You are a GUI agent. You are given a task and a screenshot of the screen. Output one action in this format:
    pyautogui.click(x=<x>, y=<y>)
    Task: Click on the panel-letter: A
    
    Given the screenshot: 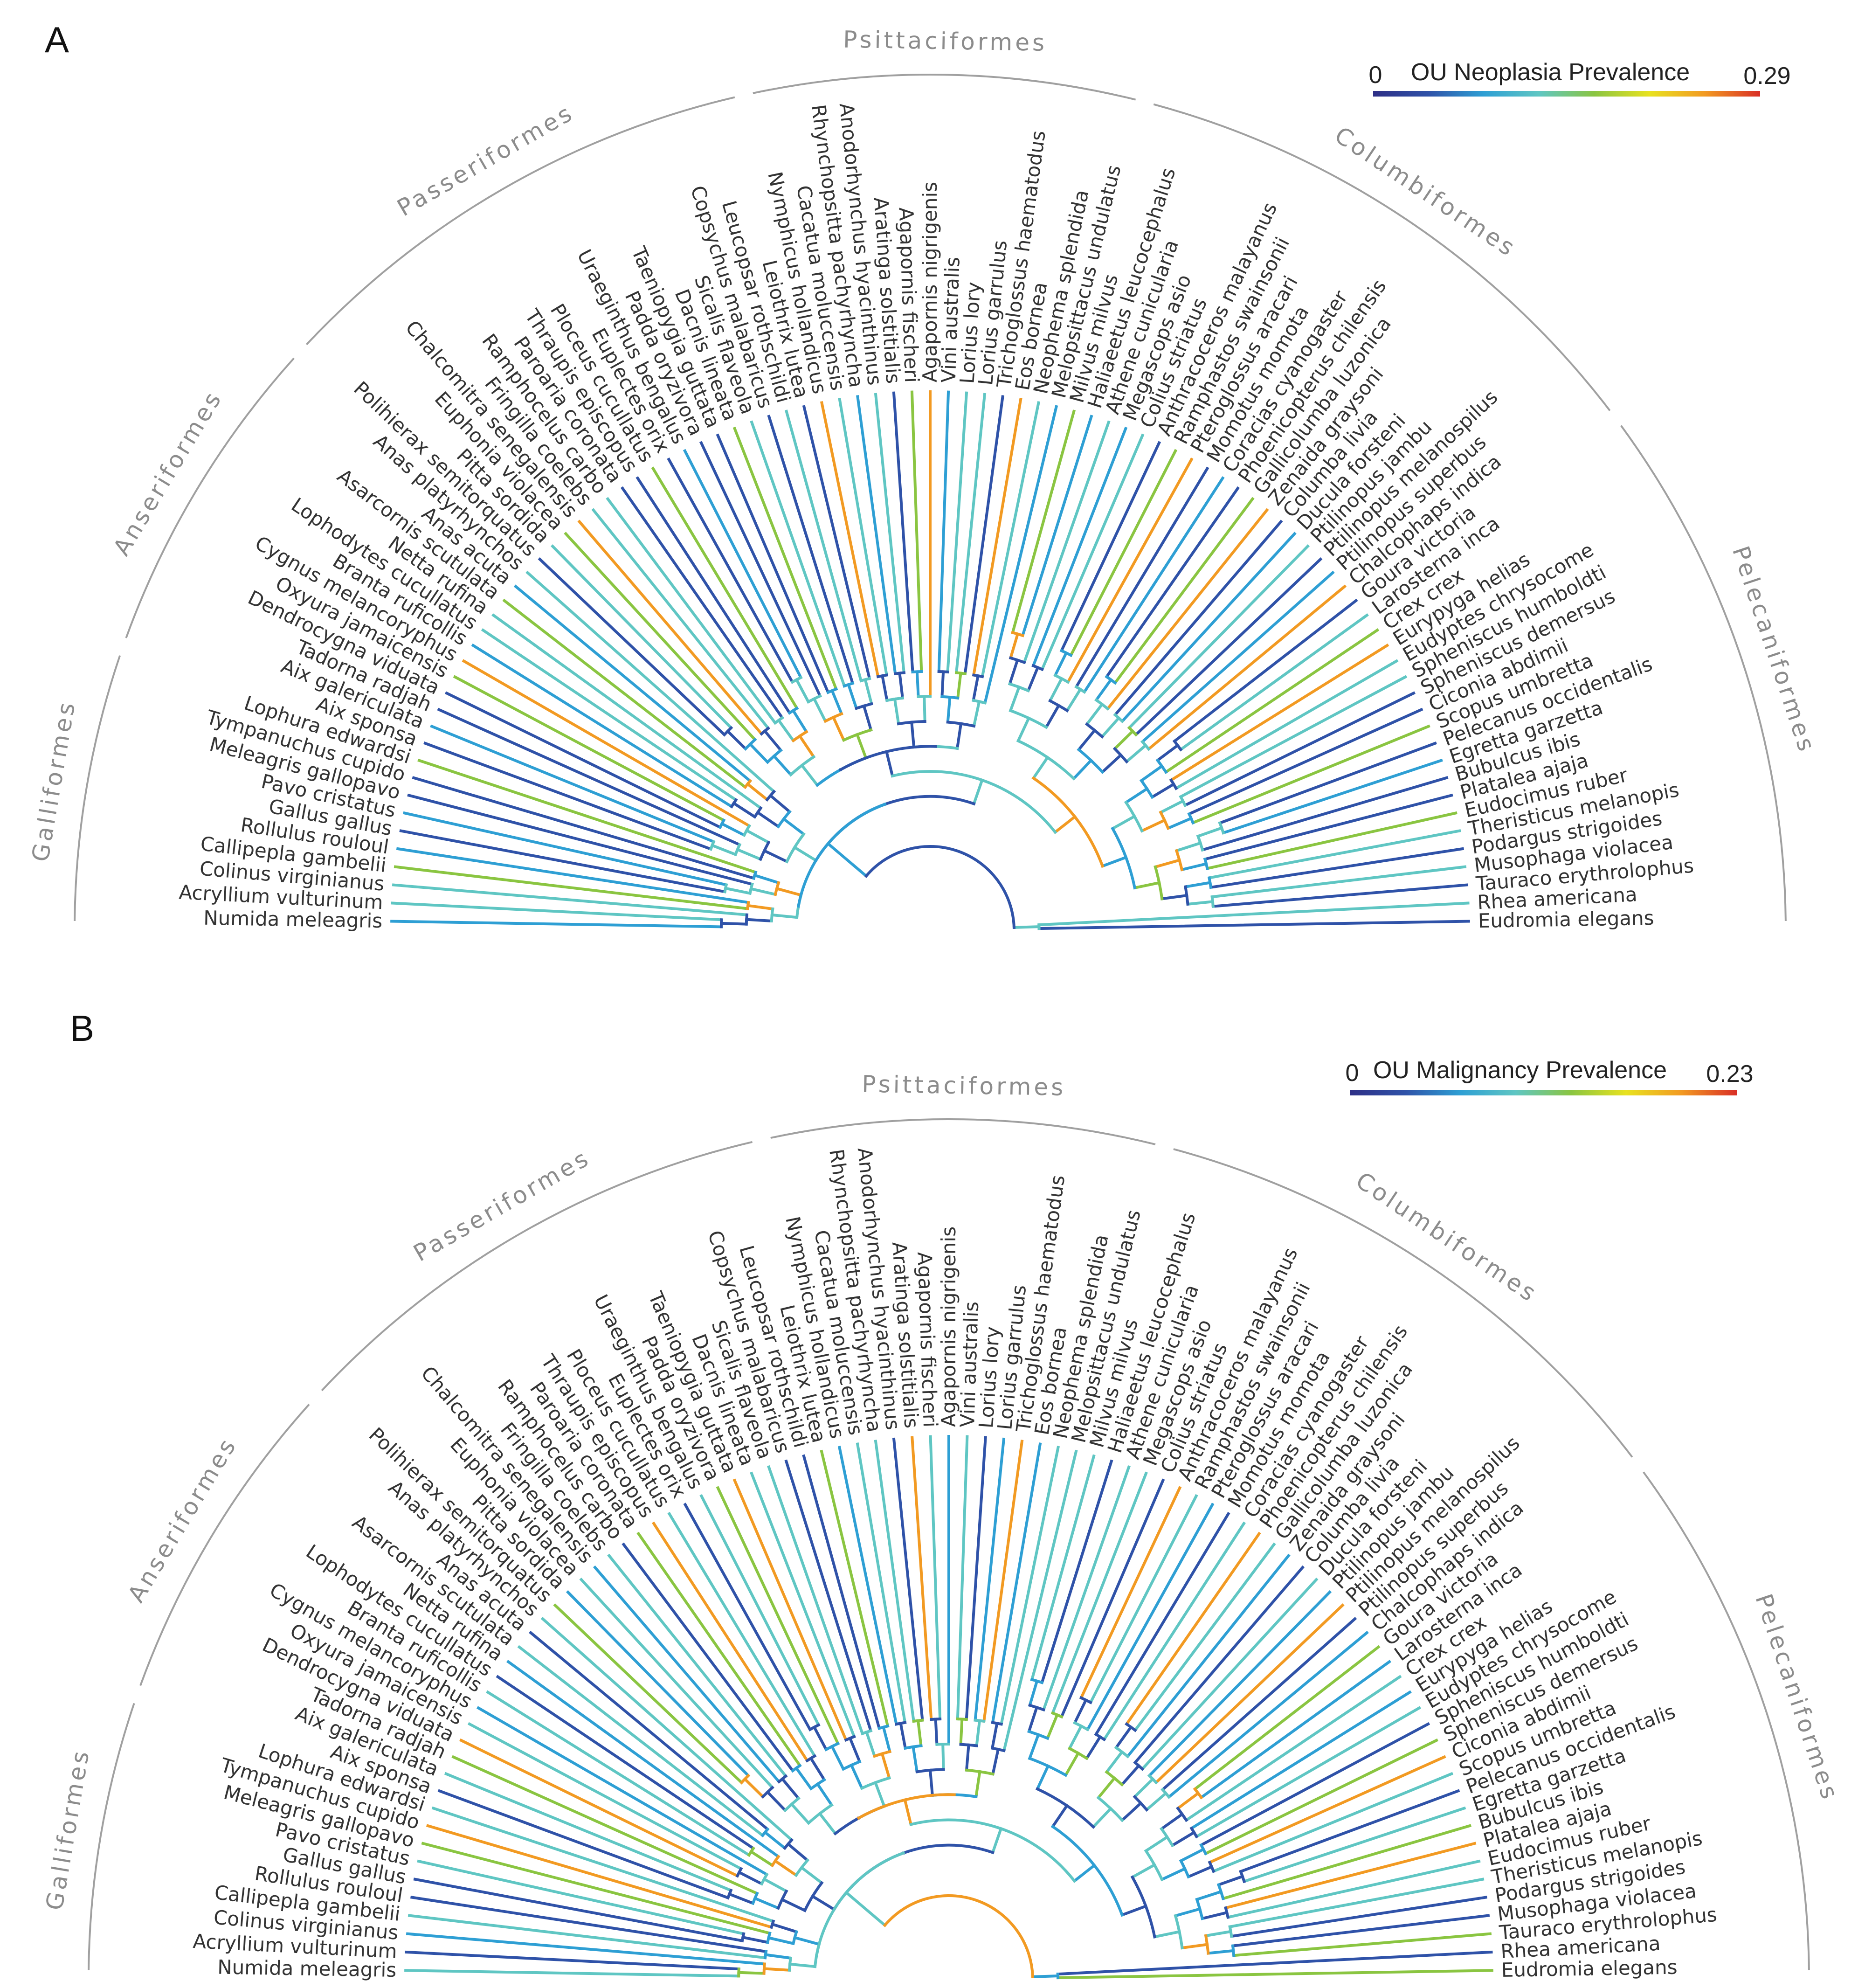 What is the action you would take?
    pyautogui.click(x=57, y=39)
    